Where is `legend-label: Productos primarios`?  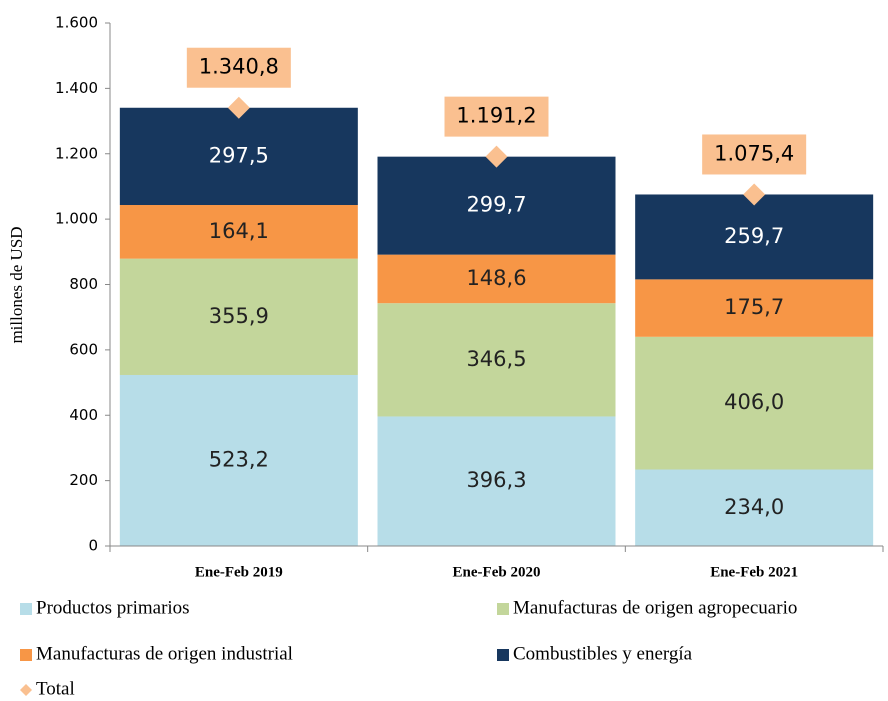 legend-label: Productos primarios is located at coordinates (113, 607).